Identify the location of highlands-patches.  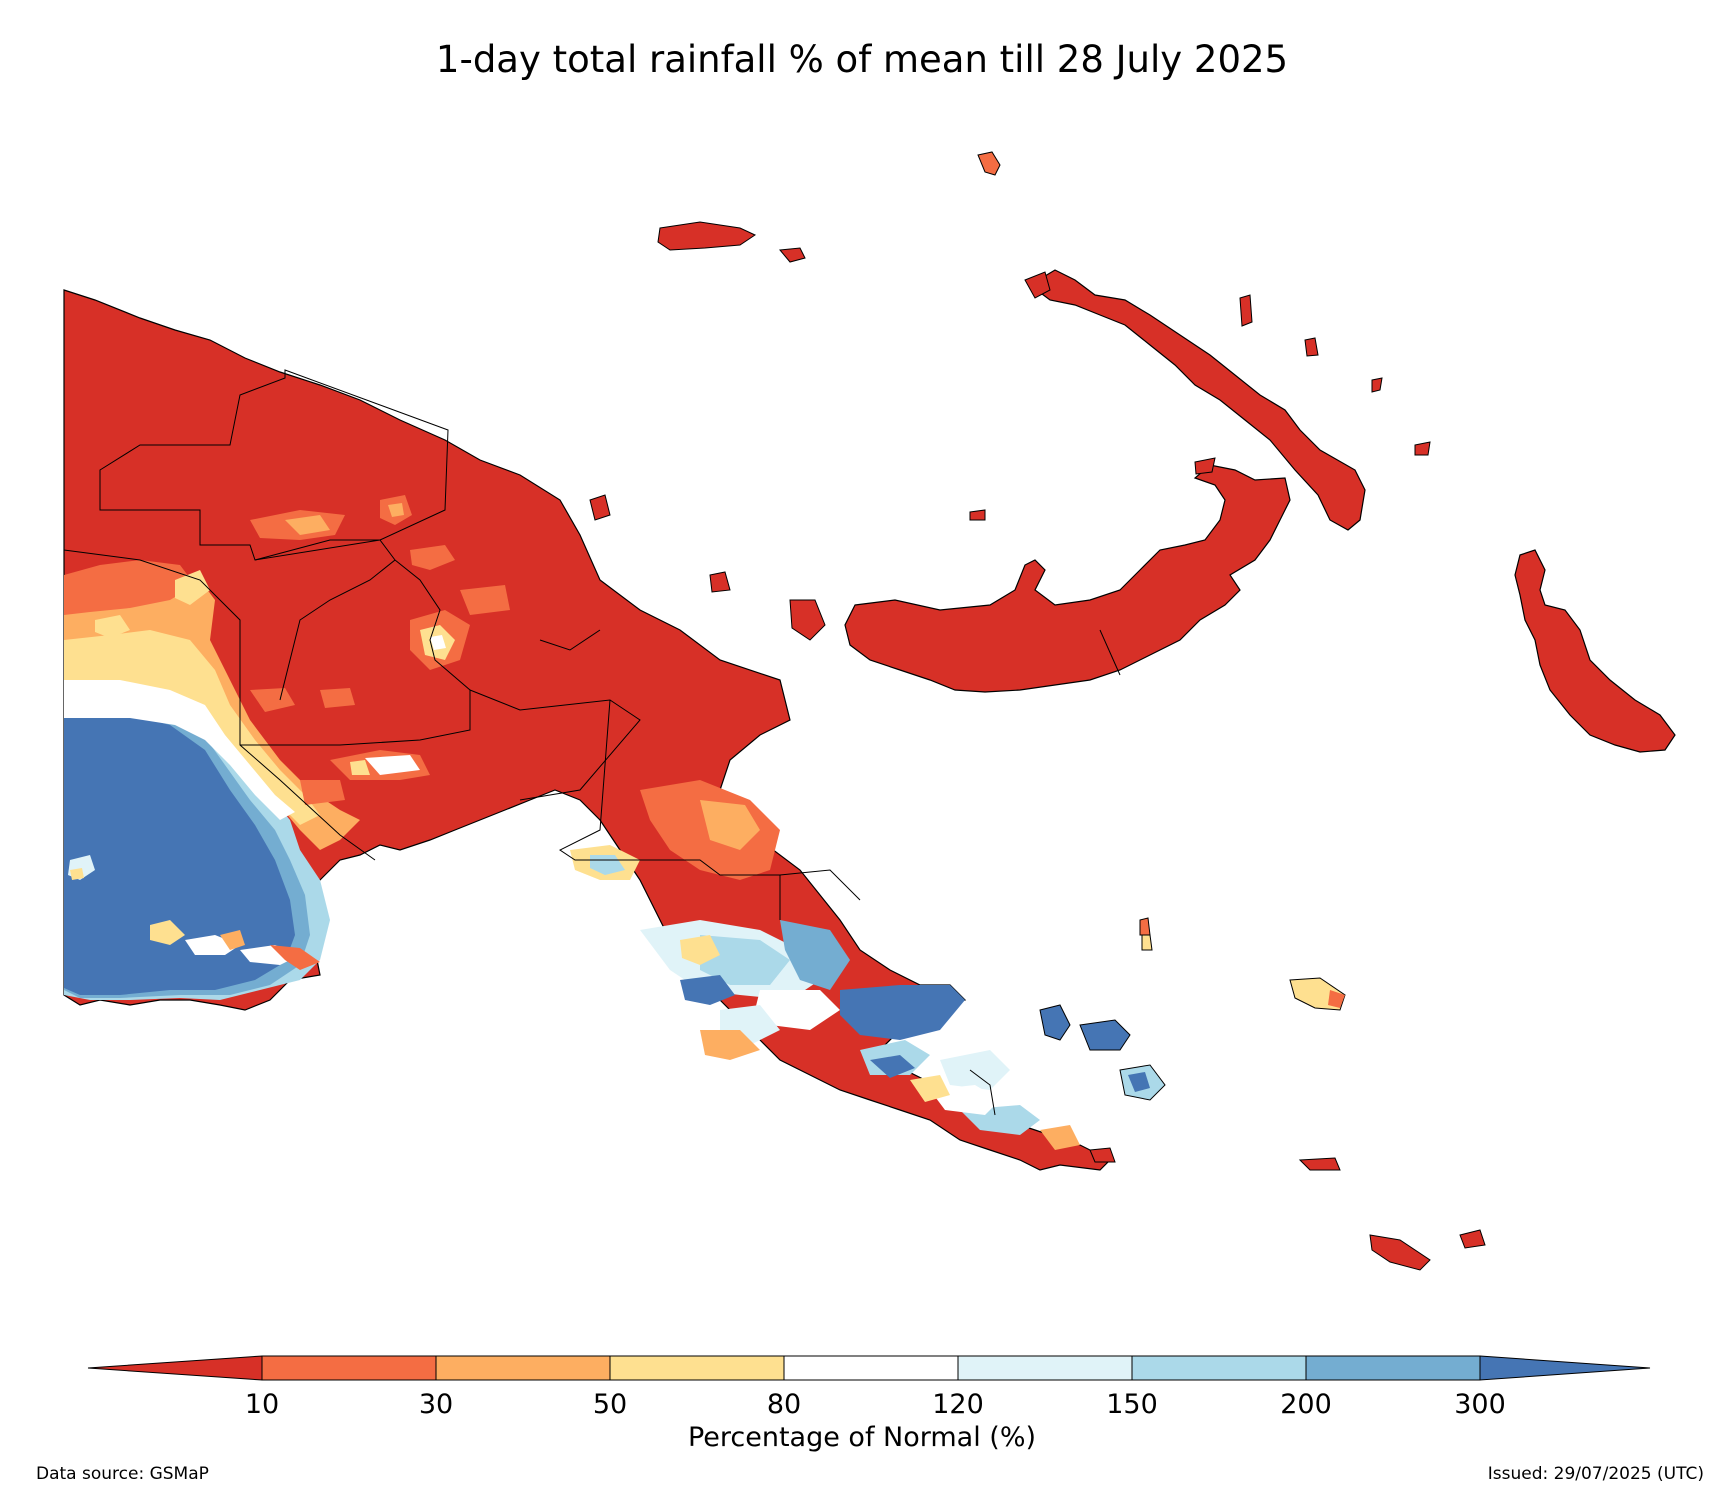
(380, 650).